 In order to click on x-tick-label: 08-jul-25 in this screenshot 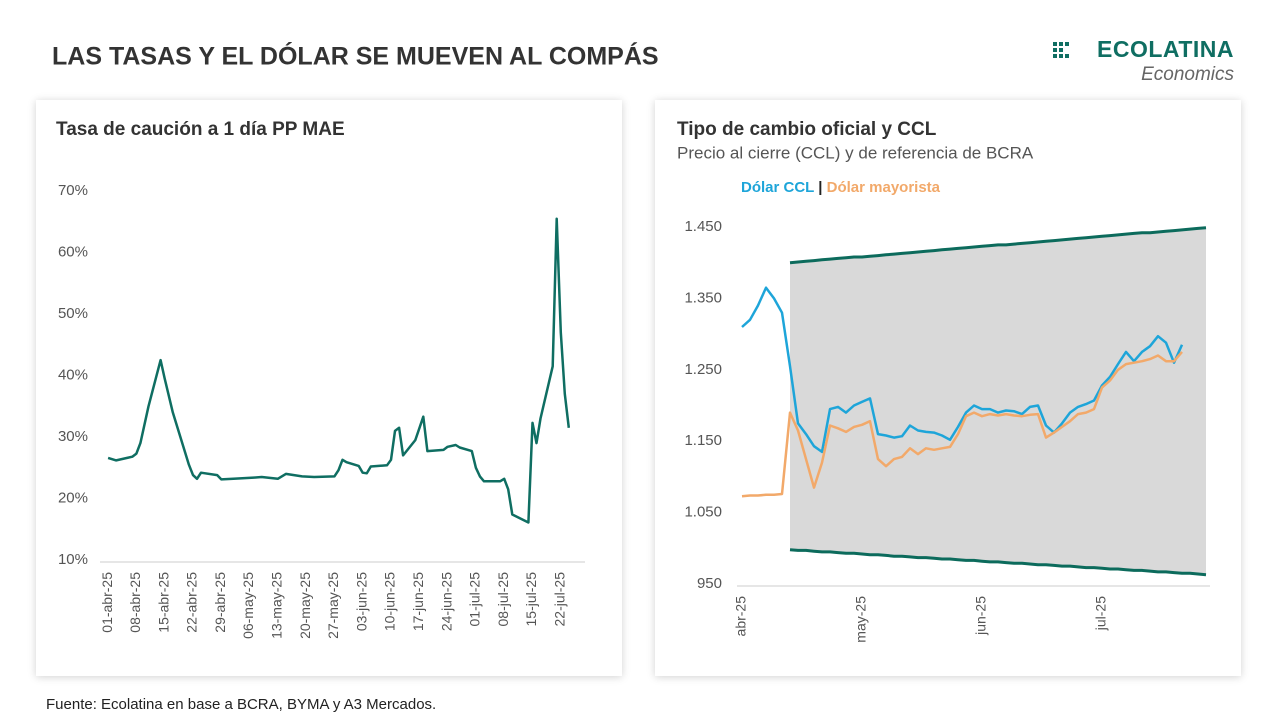, I will do `click(503, 599)`.